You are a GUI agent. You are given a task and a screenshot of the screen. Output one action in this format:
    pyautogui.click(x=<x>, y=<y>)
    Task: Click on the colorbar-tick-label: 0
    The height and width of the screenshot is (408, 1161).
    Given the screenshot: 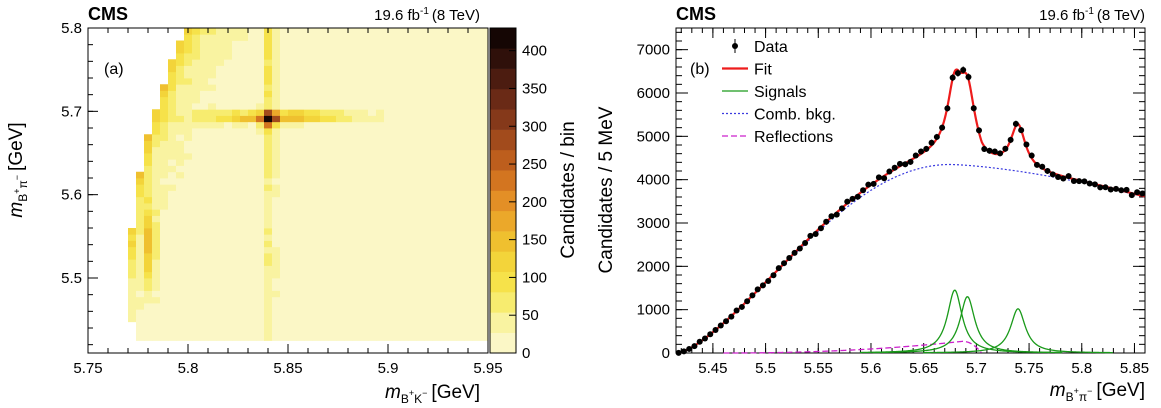 What is the action you would take?
    pyautogui.click(x=526, y=353)
    